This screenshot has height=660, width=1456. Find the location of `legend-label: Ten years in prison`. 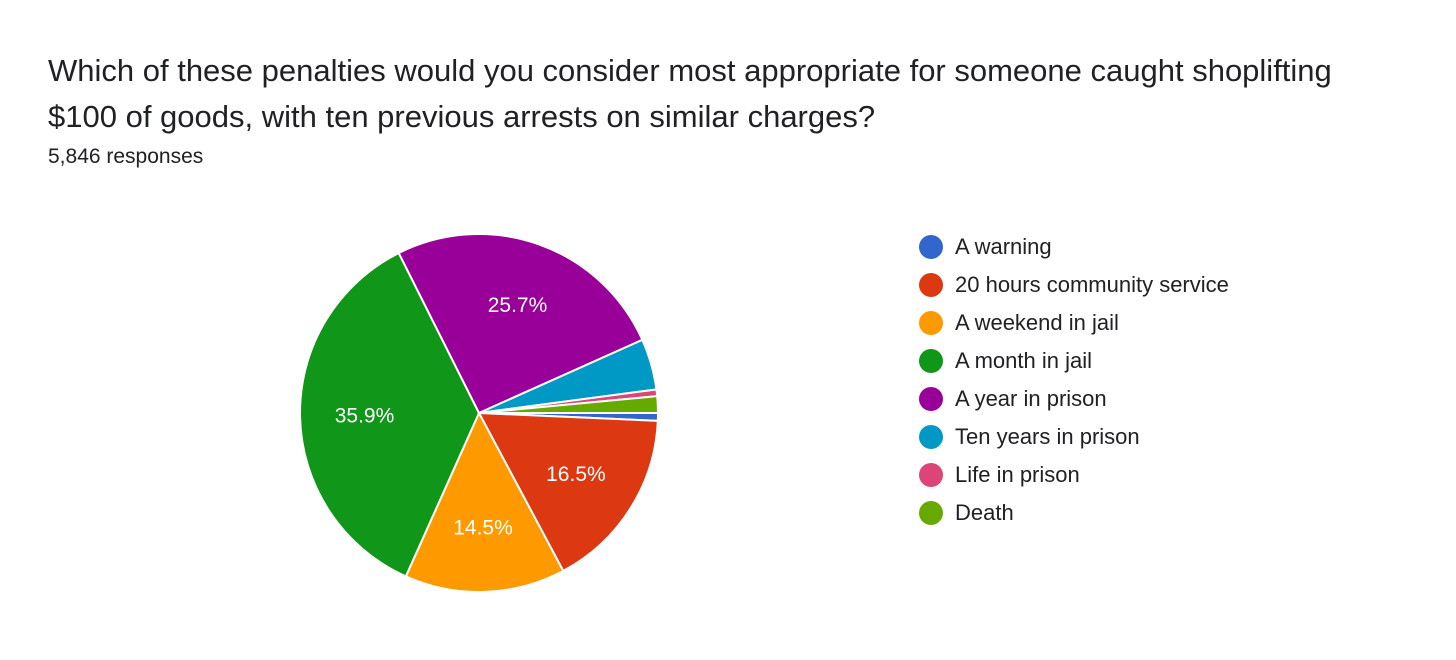

legend-label: Ten years in prison is located at coordinates (1047, 436).